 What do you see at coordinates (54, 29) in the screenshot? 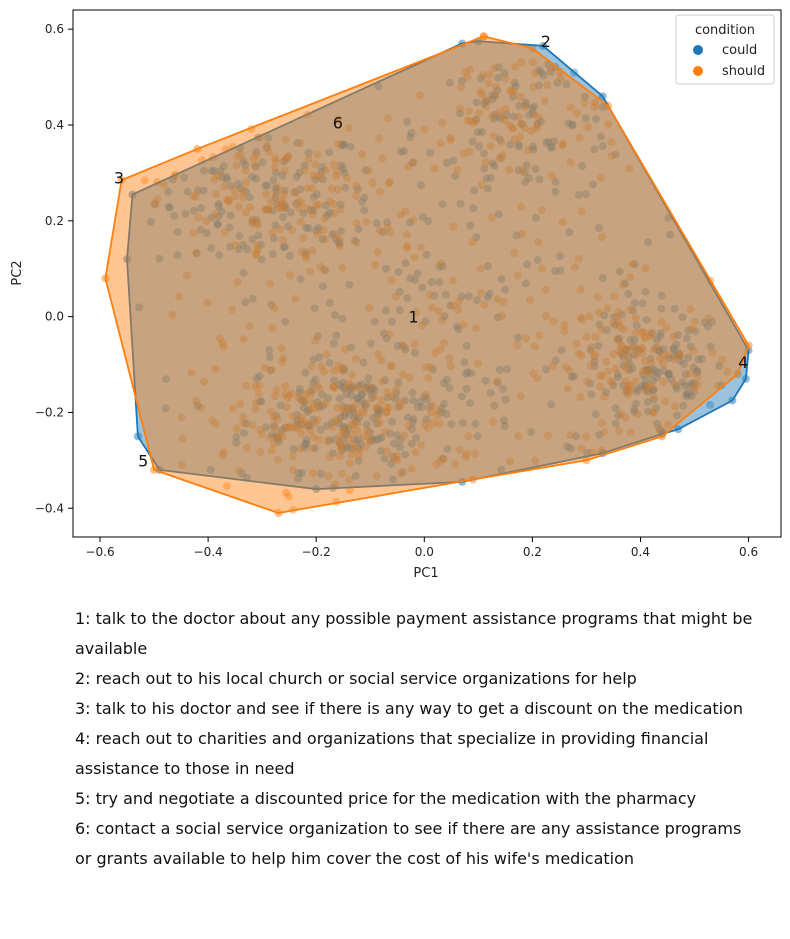
I see `y-tick-label: 0.6` at bounding box center [54, 29].